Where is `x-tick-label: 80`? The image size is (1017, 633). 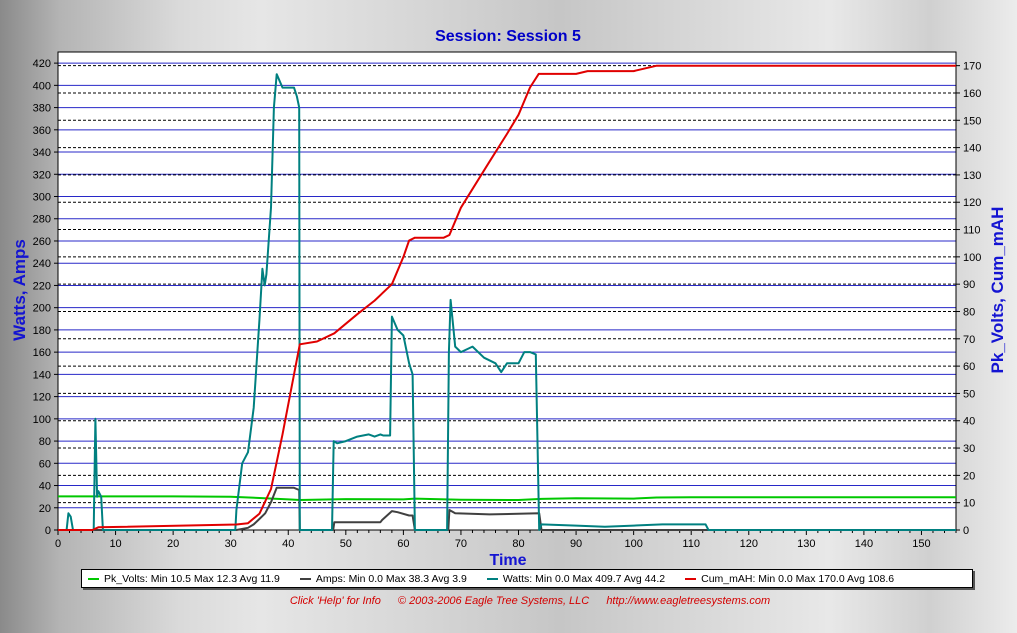 x-tick-label: 80 is located at coordinates (518, 544).